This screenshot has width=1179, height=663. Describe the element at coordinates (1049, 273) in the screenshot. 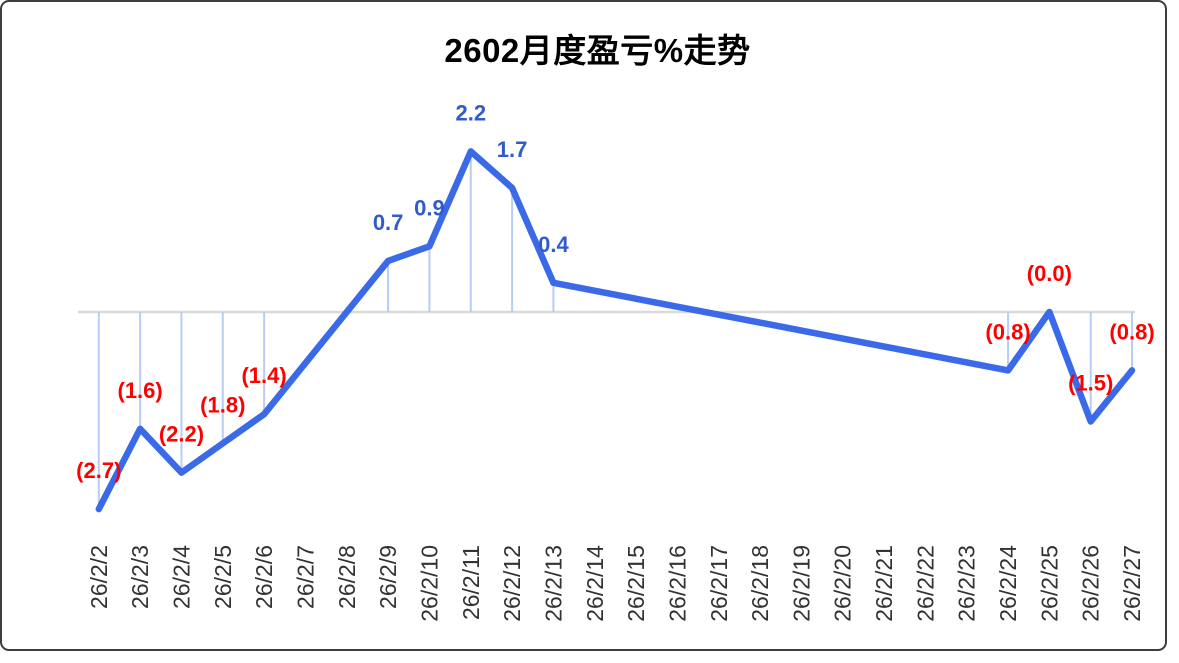

I see `data-label: (0.0)` at that location.